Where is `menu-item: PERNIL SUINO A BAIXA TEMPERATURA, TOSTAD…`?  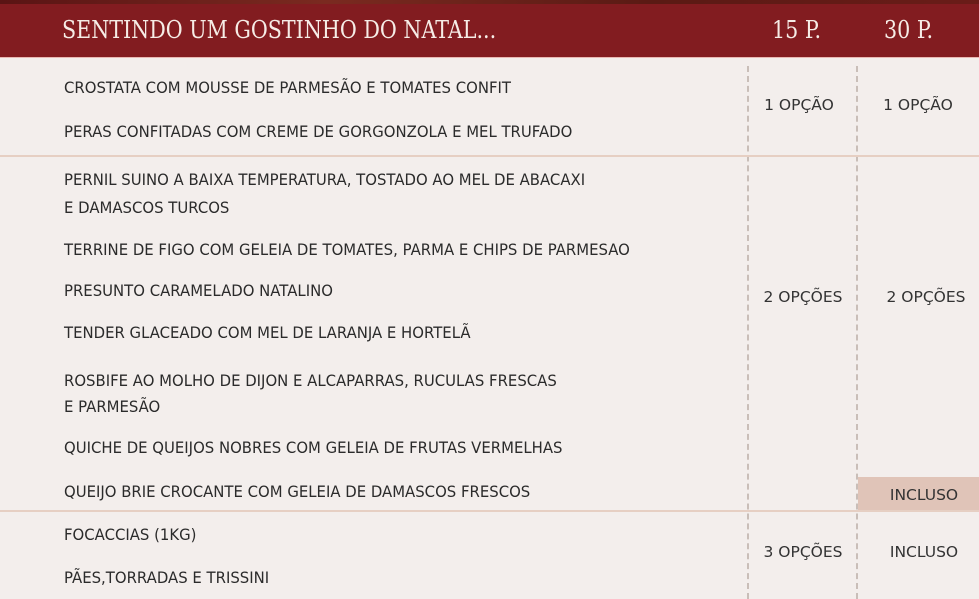 menu-item: PERNIL SUINO A BAIXA TEMPERATURA, TOSTAD… is located at coordinates (325, 179).